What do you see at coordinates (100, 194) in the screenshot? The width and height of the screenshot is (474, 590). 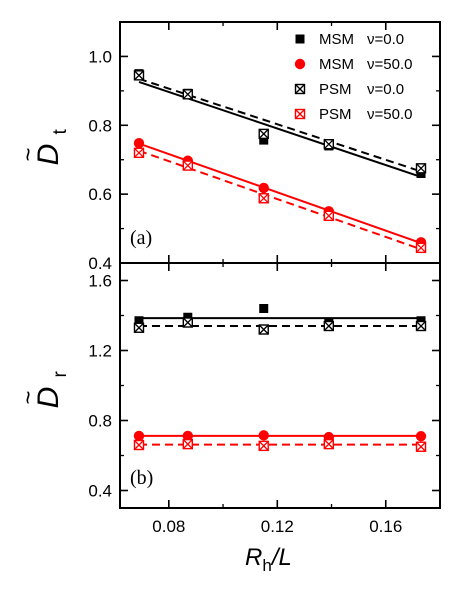 I see `y-tick-label: 0.6` at bounding box center [100, 194].